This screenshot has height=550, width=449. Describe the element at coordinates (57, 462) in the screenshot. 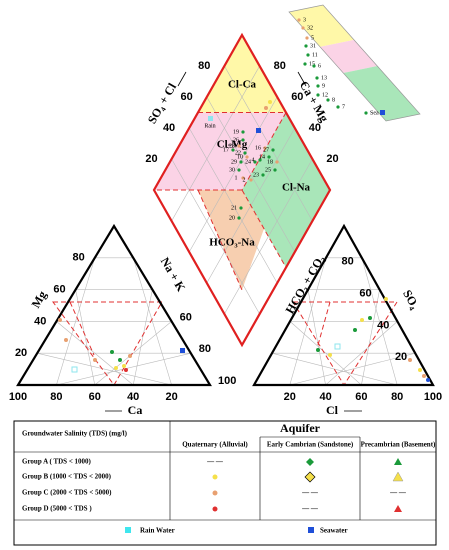

I see `legend-row: Group A ( TDS < 1000)` at that location.